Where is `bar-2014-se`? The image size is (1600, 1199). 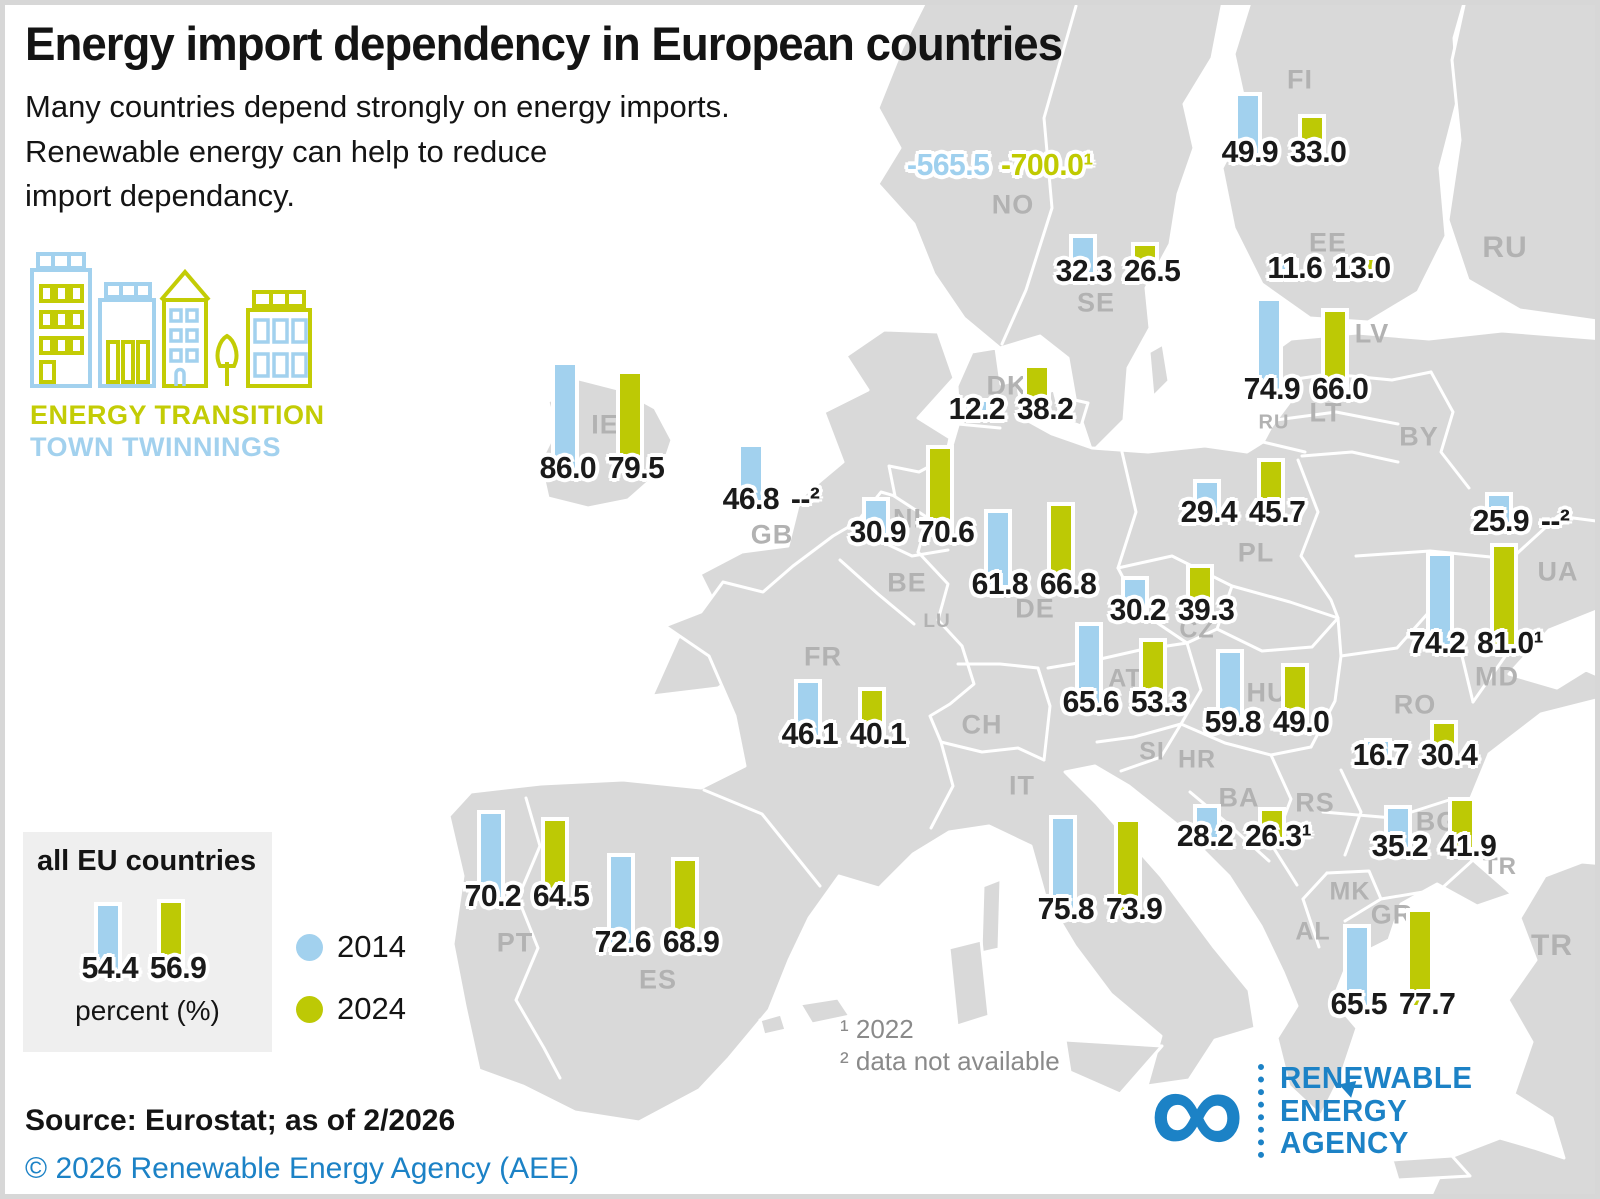 bar-2014-se is located at coordinates (1083, 255).